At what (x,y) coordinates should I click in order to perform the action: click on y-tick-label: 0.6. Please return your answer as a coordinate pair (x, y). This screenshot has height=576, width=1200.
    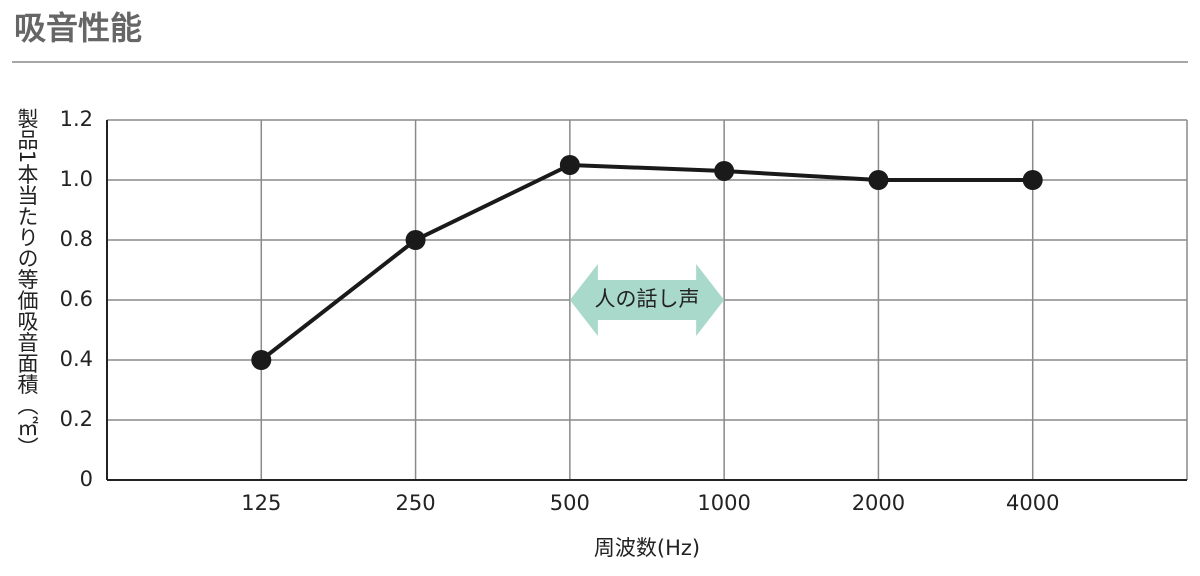
    Looking at the image, I should click on (76, 299).